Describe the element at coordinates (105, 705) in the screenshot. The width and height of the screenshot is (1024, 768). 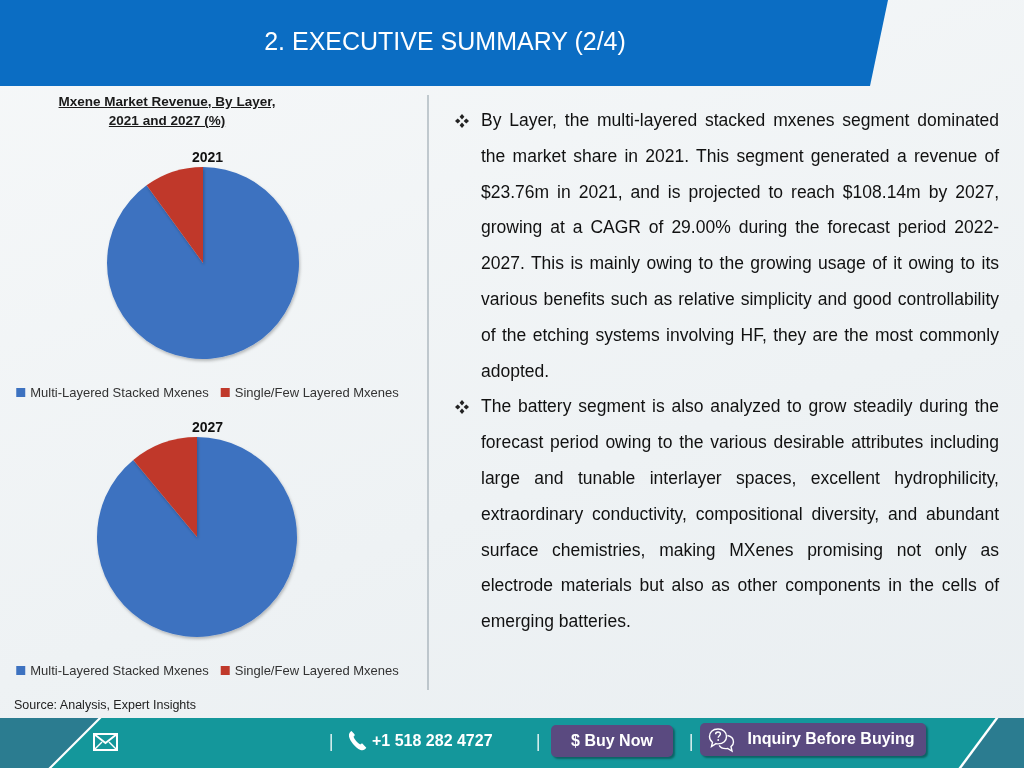
I see `source-note: Source: Analysis, Expert Insights` at that location.